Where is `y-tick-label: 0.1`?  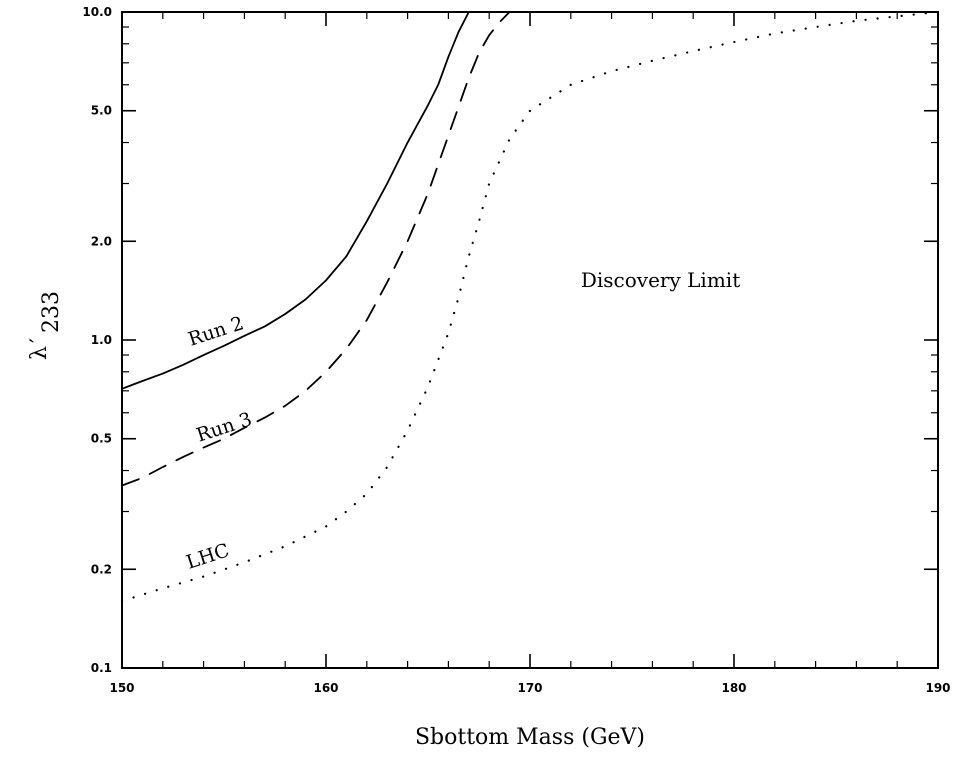 y-tick-label: 0.1 is located at coordinates (101, 668).